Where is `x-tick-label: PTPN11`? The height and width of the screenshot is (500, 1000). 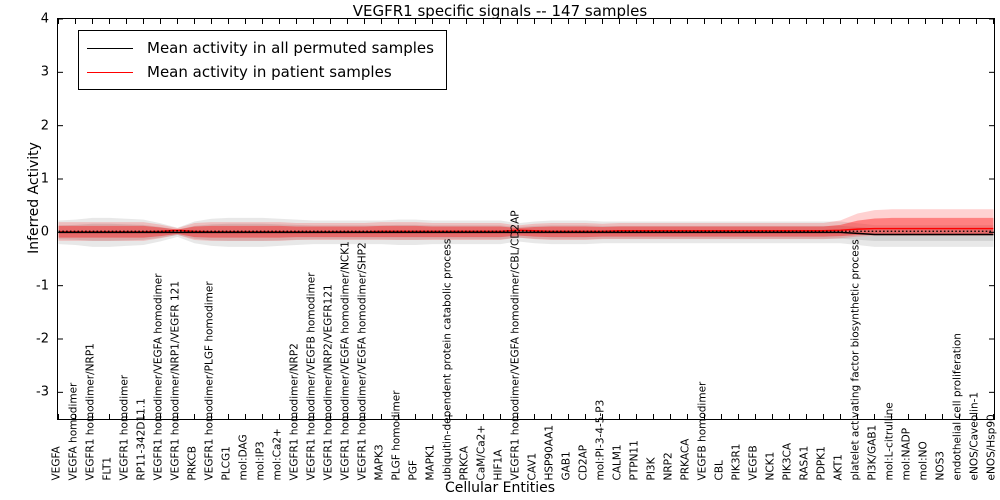 x-tick-label: PTPN11 is located at coordinates (634, 459).